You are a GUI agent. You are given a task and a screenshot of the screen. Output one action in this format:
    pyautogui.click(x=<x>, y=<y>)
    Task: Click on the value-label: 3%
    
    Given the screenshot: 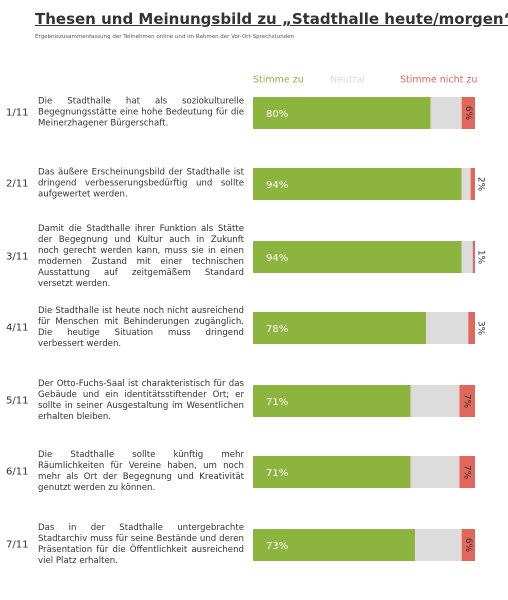 What is the action you would take?
    pyautogui.click(x=481, y=328)
    